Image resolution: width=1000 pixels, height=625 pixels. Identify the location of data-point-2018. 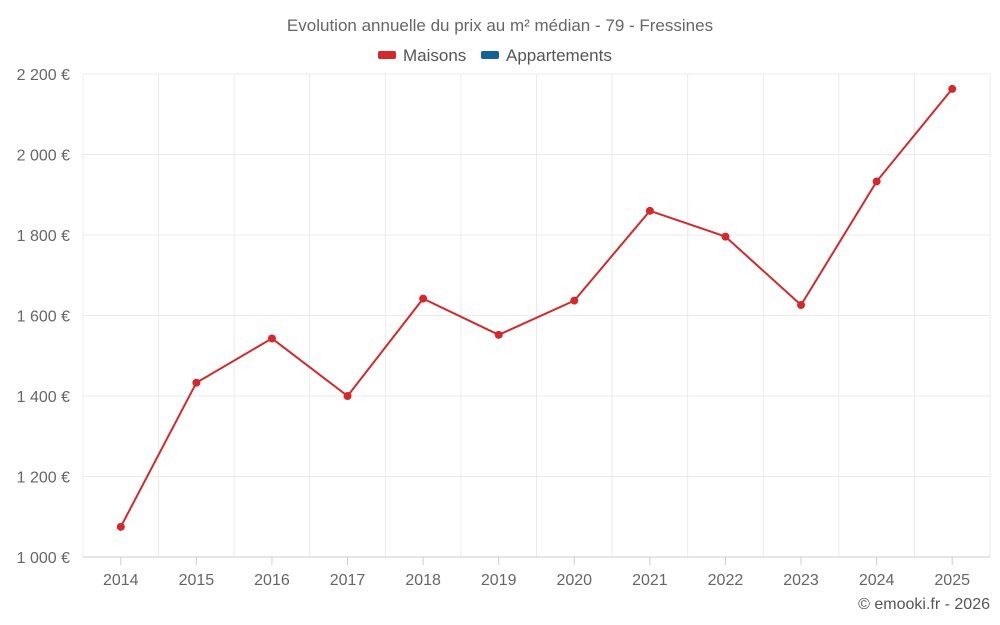
(423, 298).